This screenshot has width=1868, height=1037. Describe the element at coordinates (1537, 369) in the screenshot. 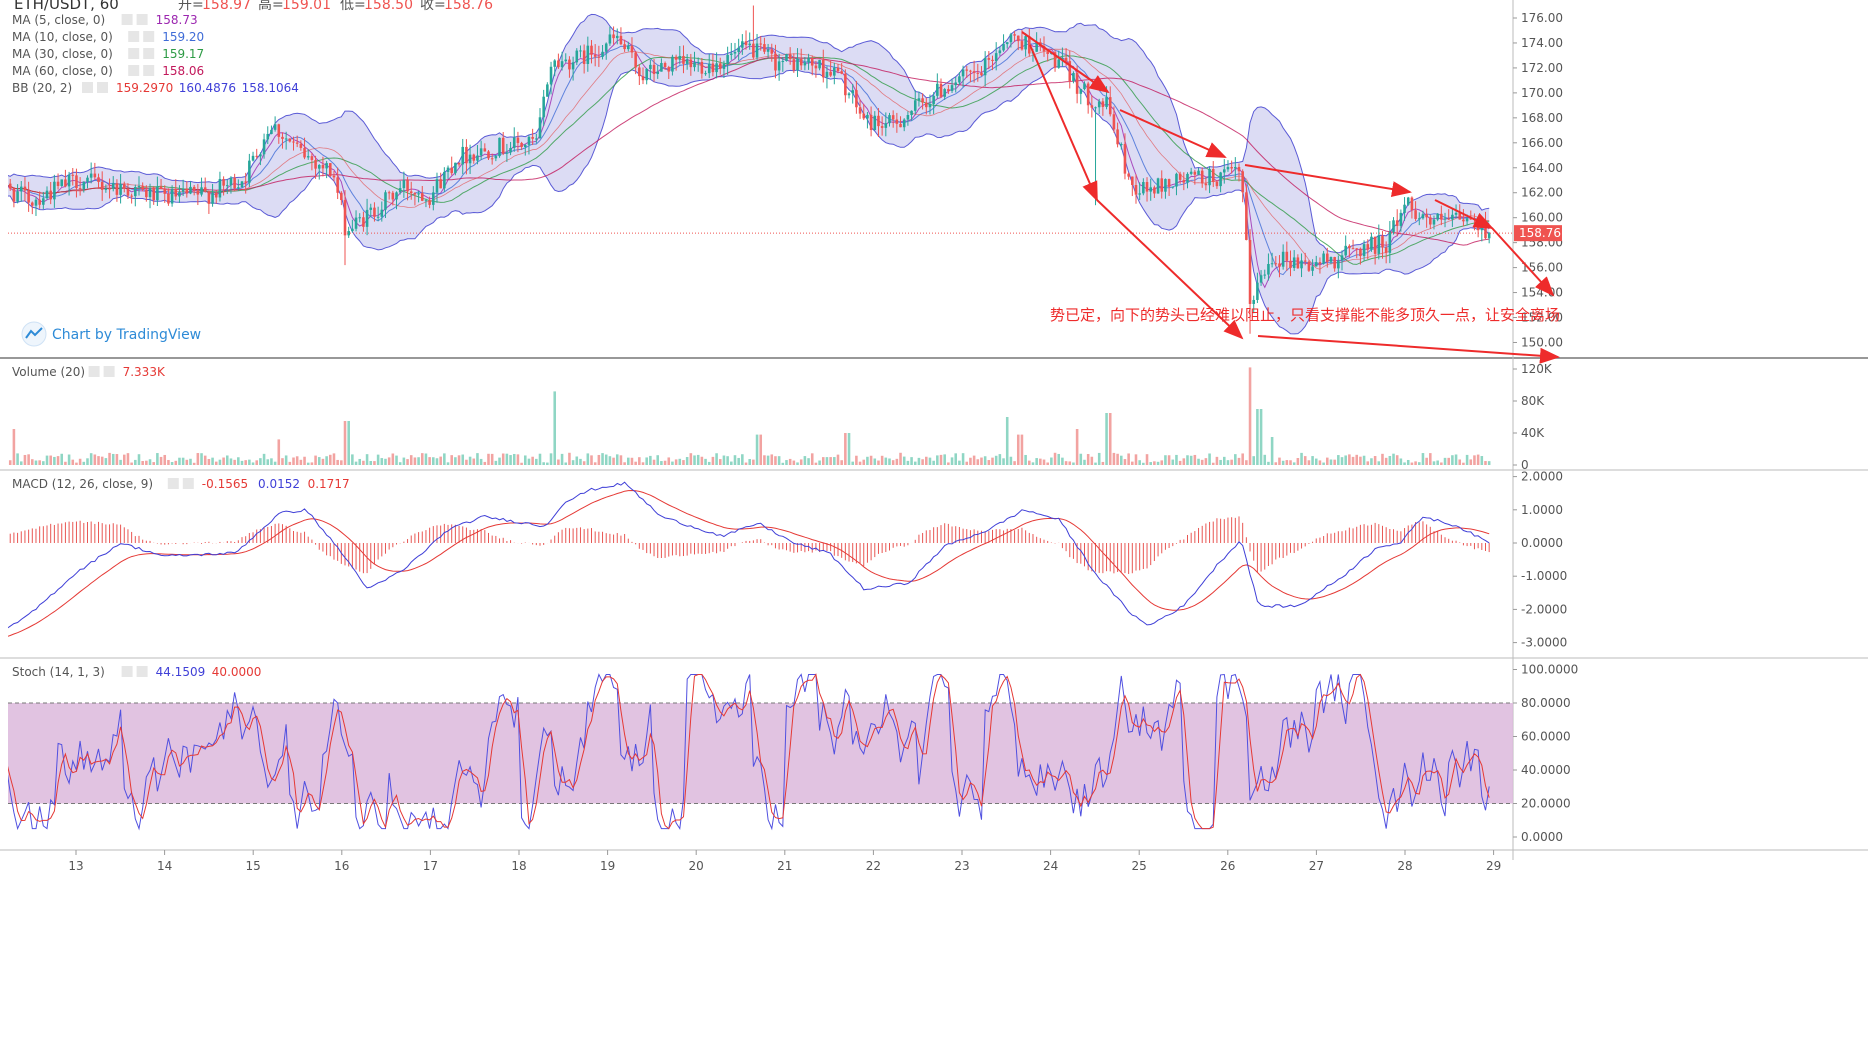

I see `y-tick-label: 120K` at that location.